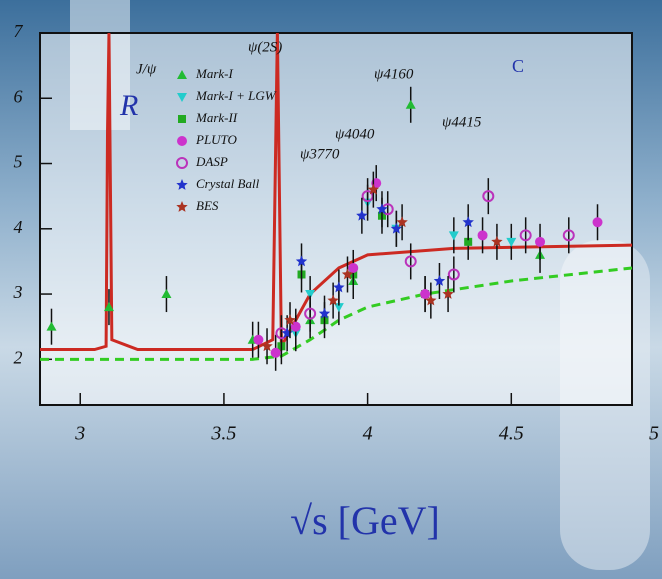 The height and width of the screenshot is (579, 662). What do you see at coordinates (18, 162) in the screenshot?
I see `y-tick-label: 5` at bounding box center [18, 162].